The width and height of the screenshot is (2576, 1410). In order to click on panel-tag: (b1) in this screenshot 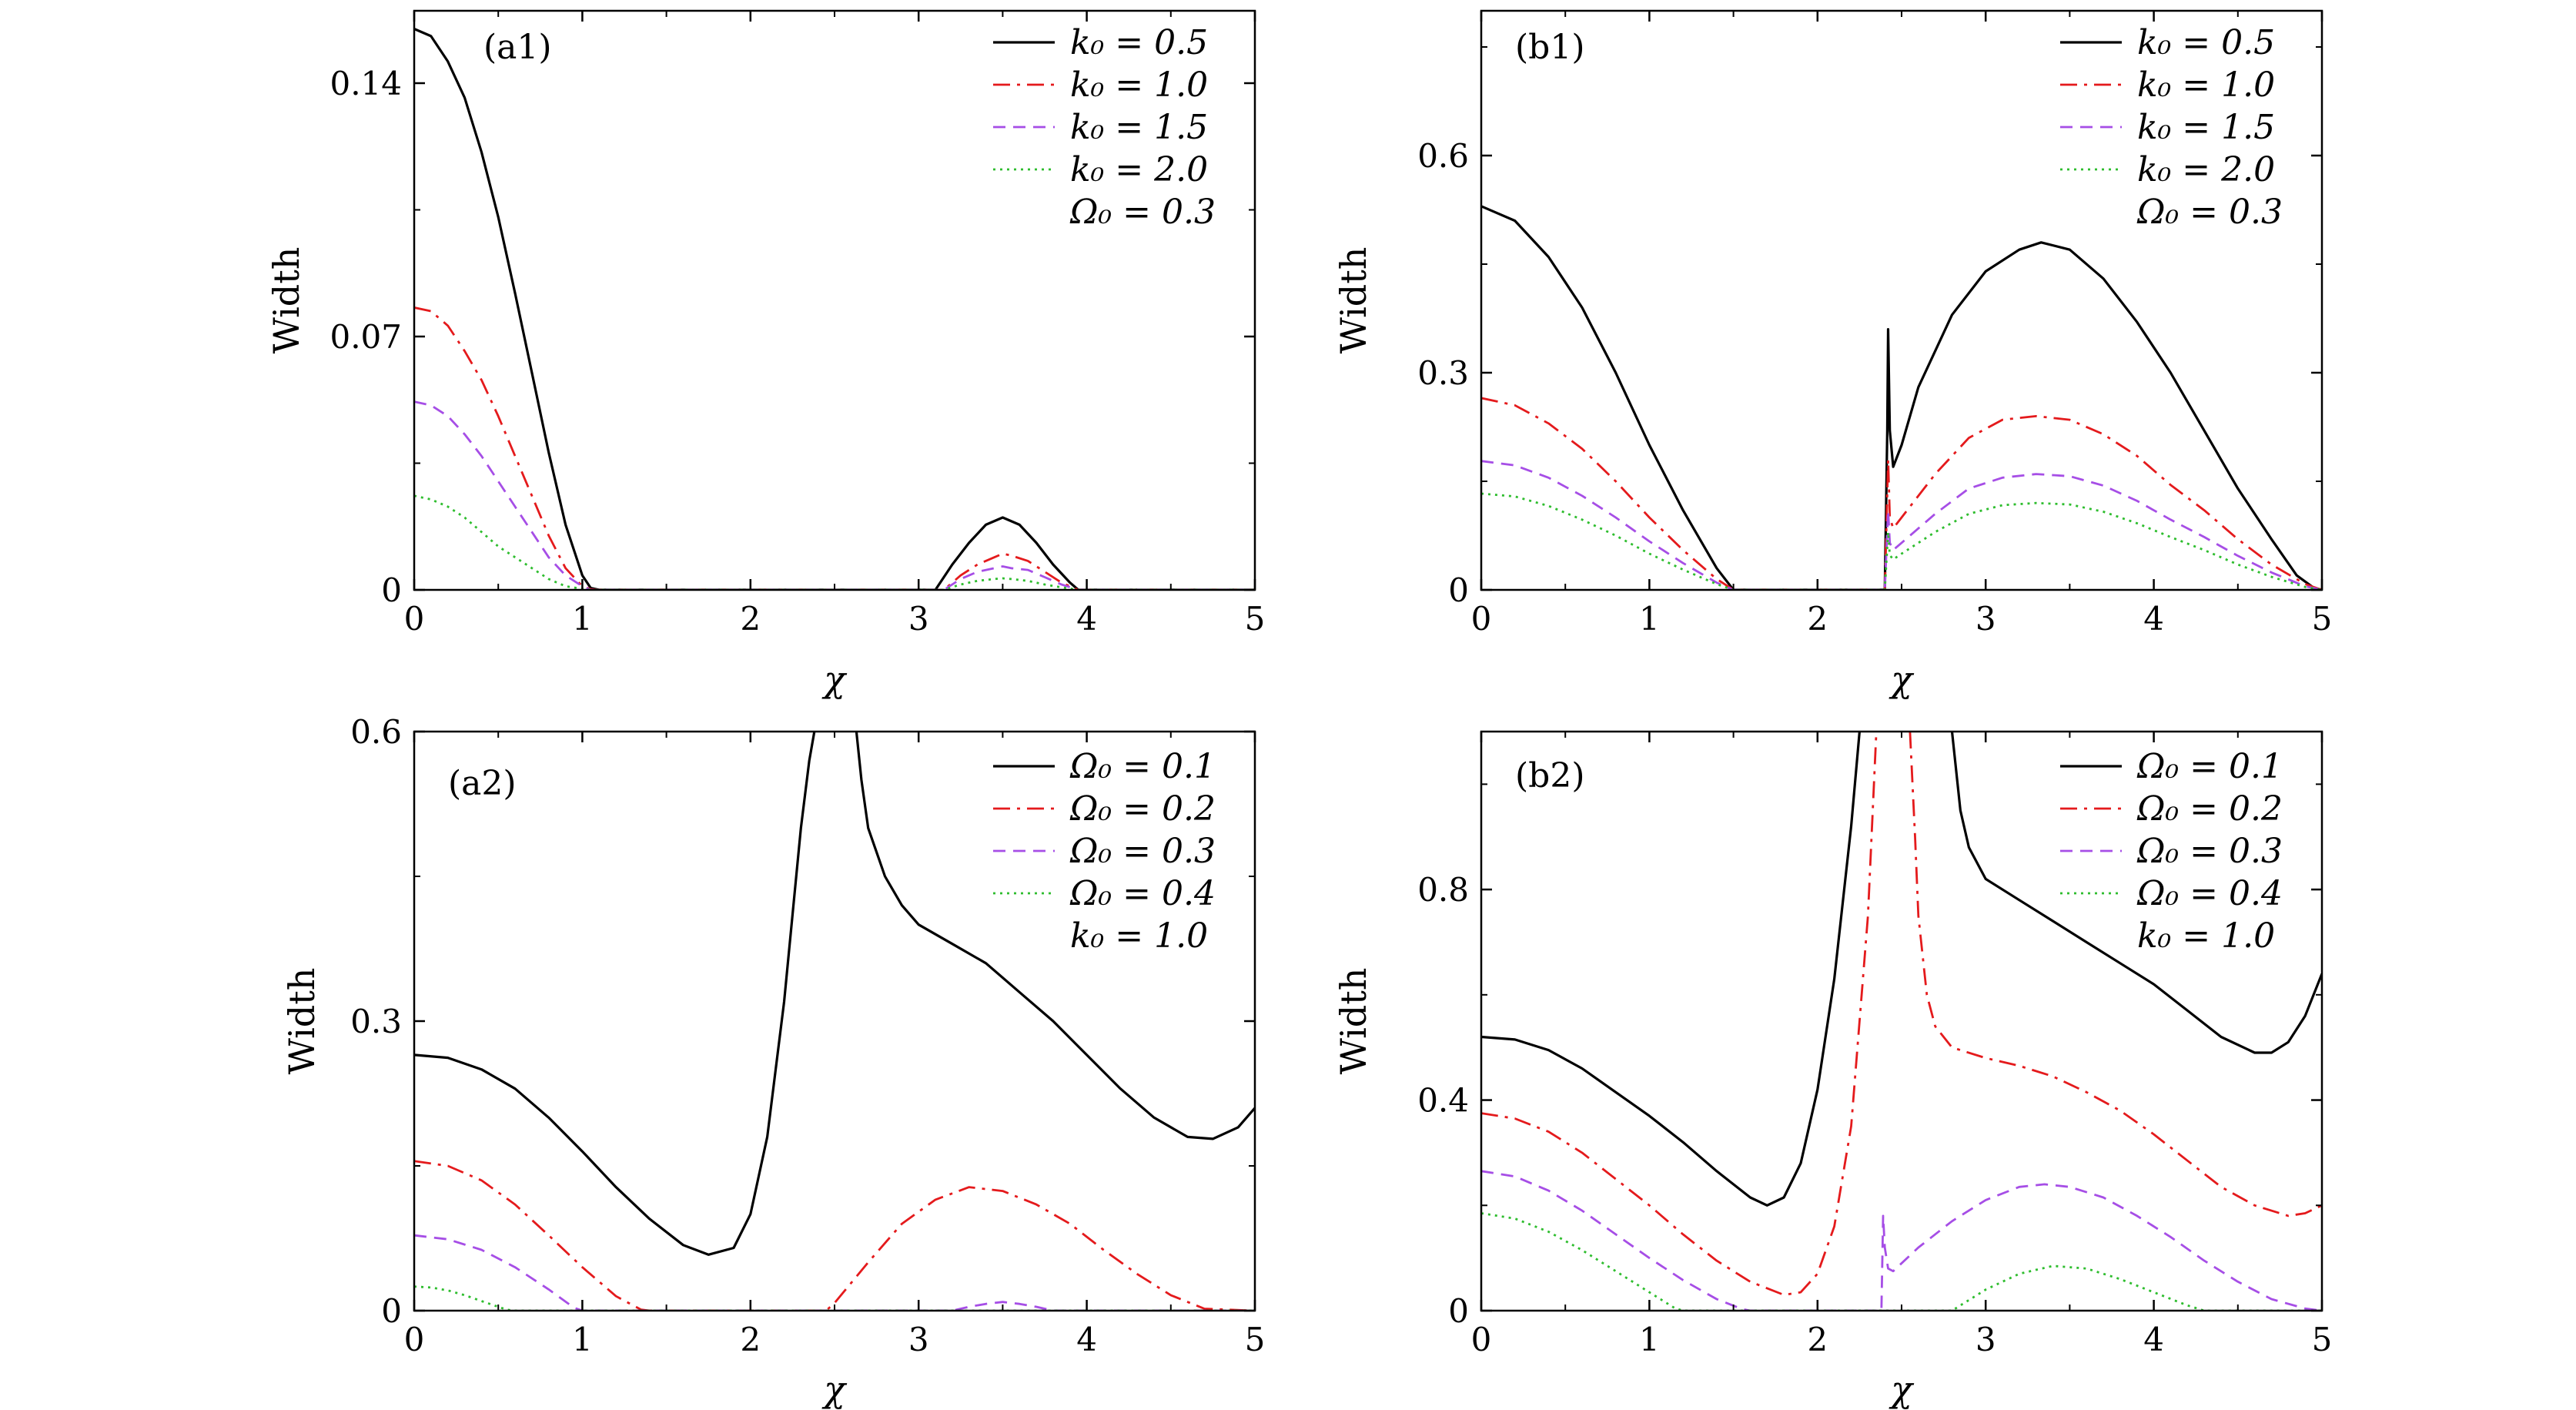, I will do `click(1550, 47)`.